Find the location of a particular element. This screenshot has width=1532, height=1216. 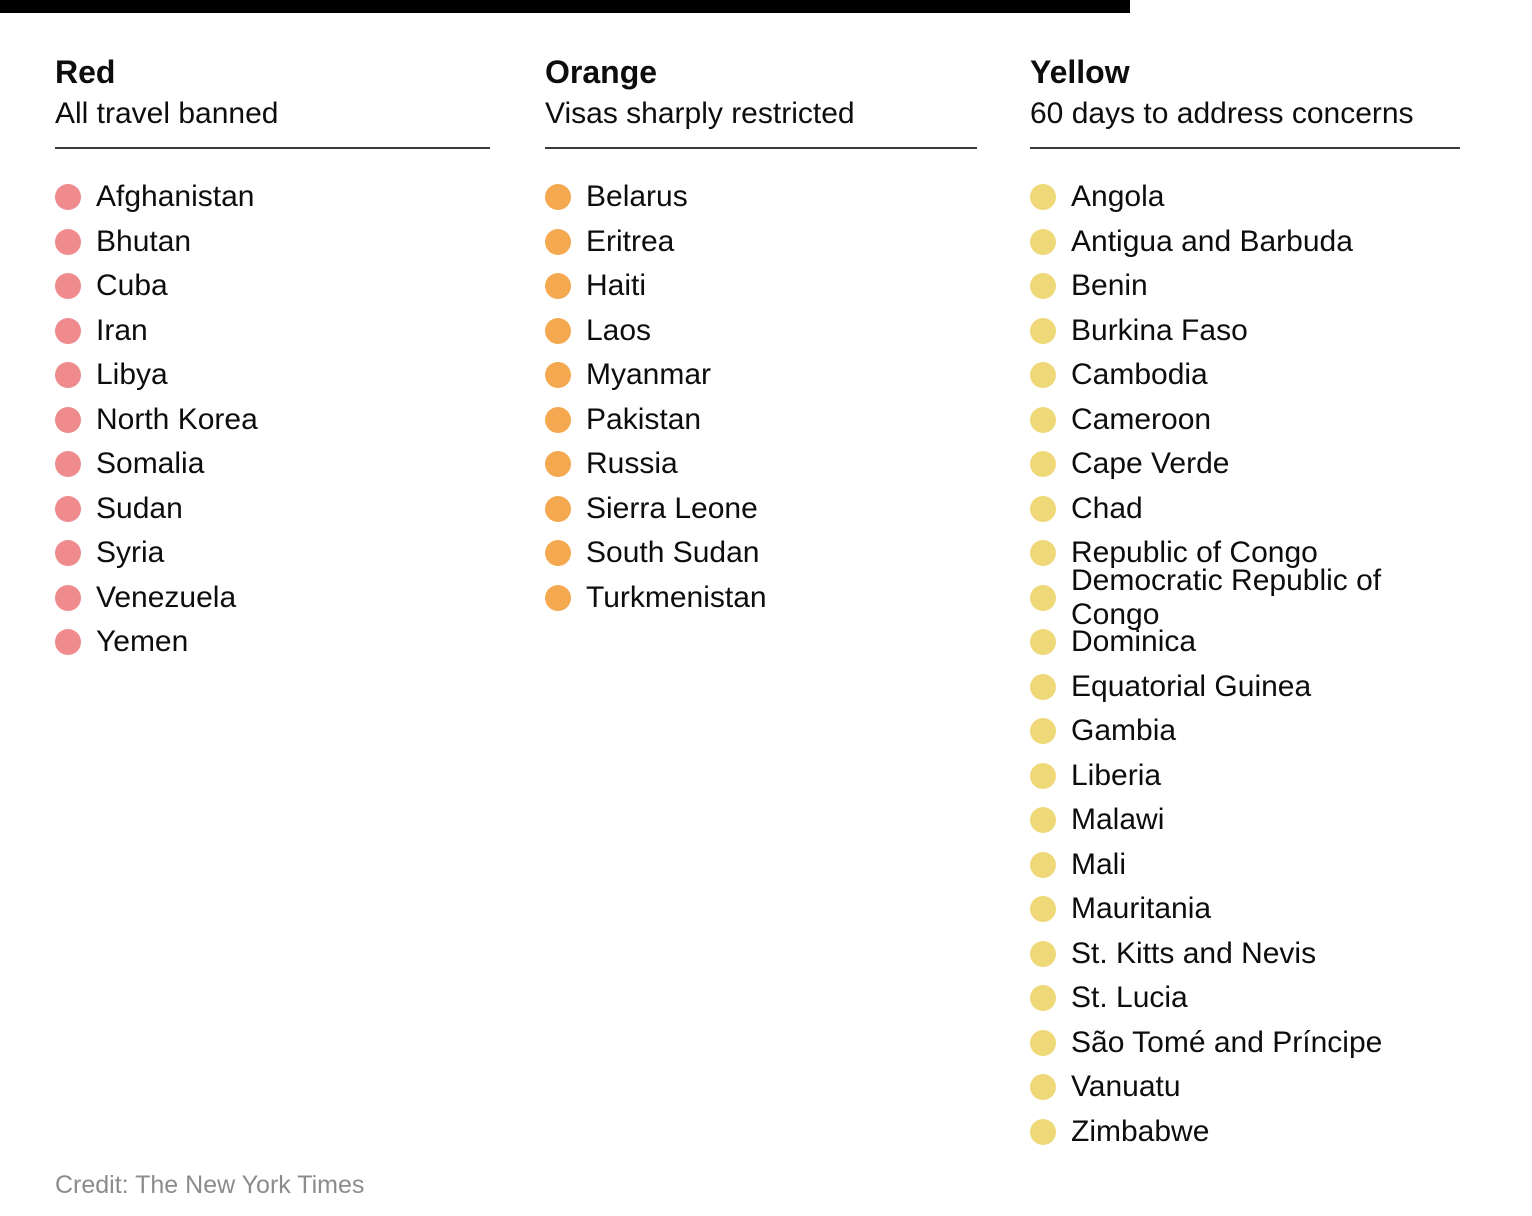

list-item: Mauritania is located at coordinates (1245, 909).